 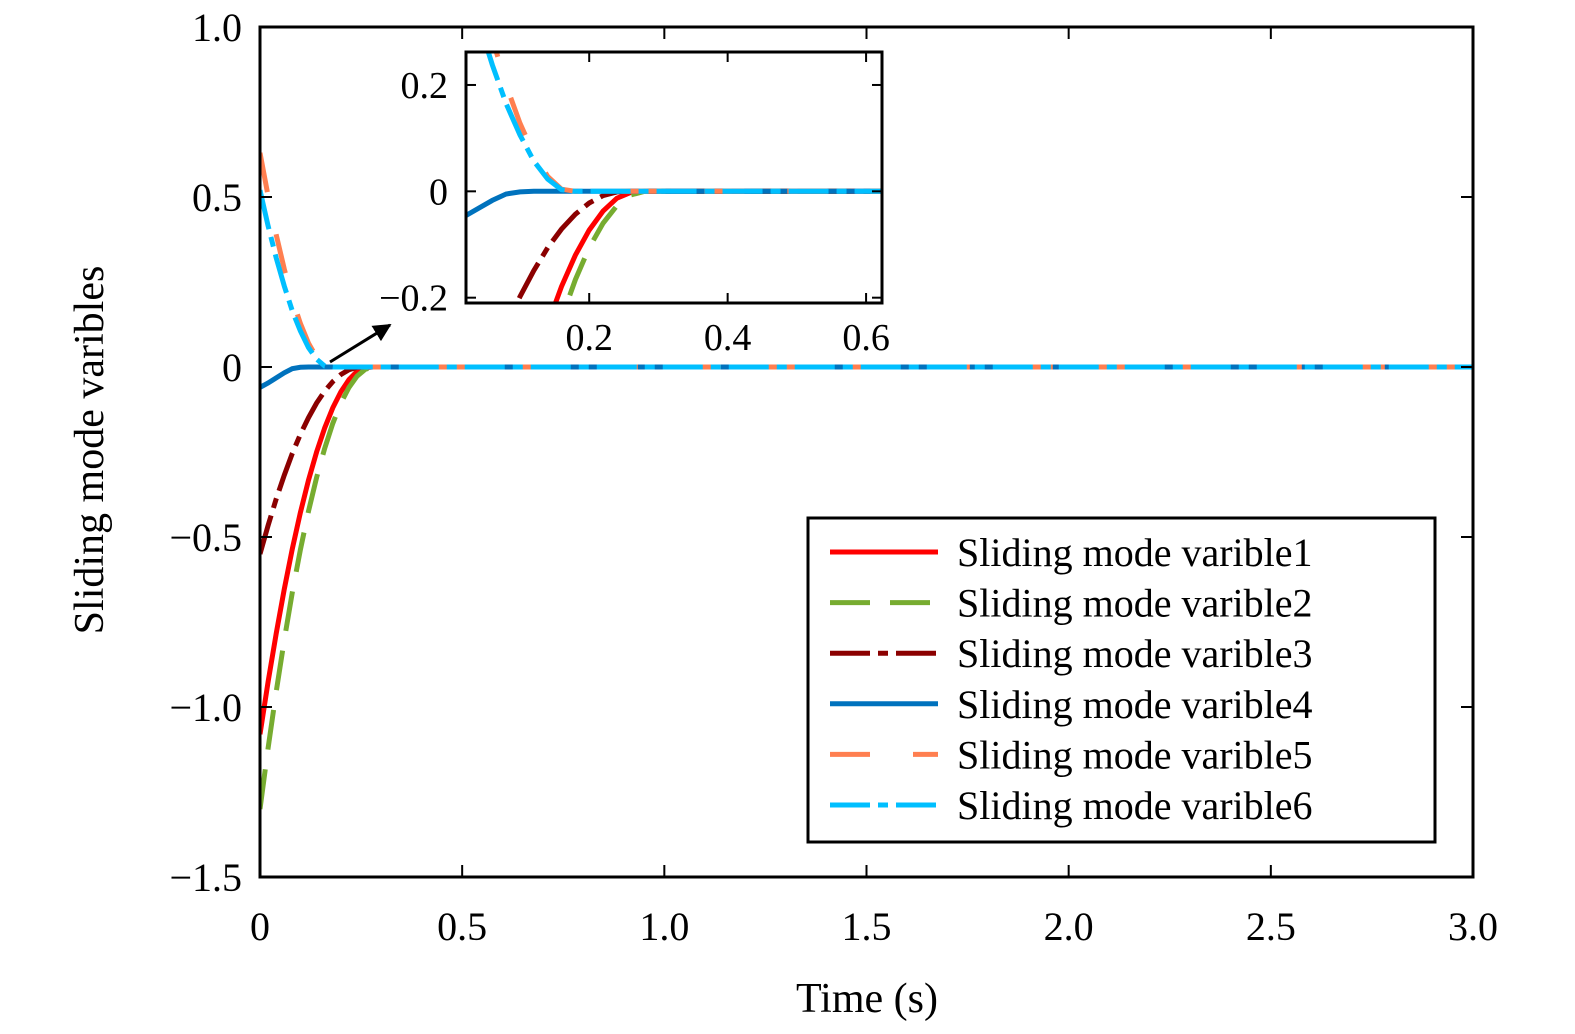 What do you see at coordinates (1135, 754) in the screenshot?
I see `legend-label: Sliding mode varible5` at bounding box center [1135, 754].